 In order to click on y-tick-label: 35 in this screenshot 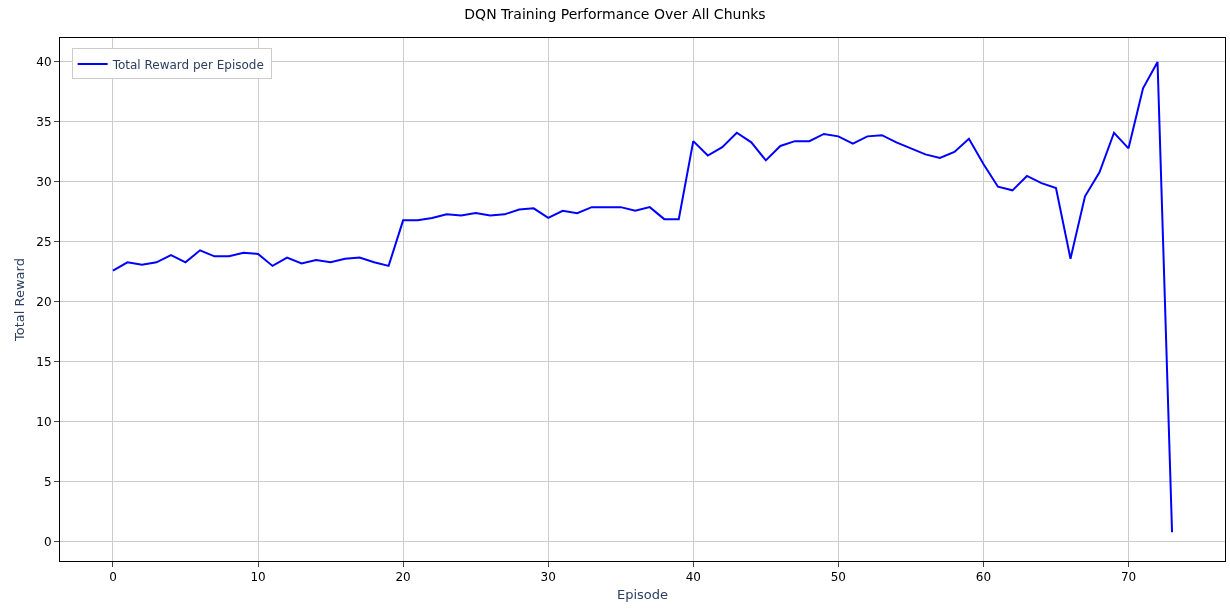, I will do `click(44, 122)`.